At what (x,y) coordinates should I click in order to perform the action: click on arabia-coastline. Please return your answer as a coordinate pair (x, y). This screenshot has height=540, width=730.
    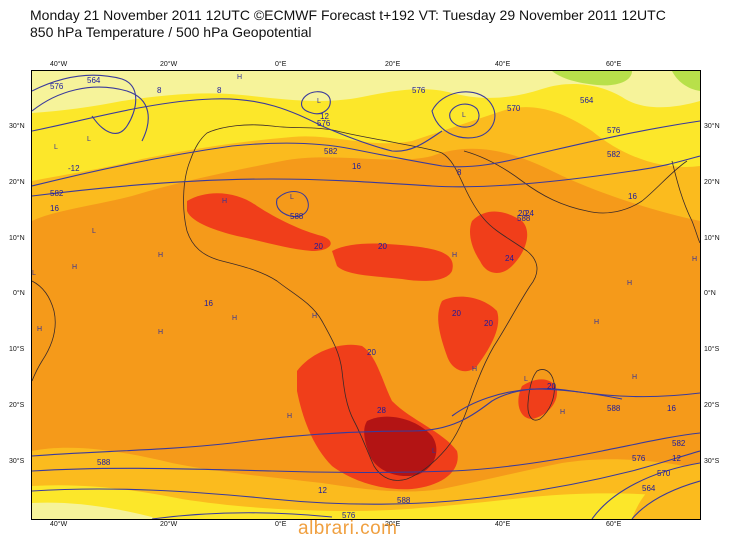
    Looking at the image, I should click on (575, 182).